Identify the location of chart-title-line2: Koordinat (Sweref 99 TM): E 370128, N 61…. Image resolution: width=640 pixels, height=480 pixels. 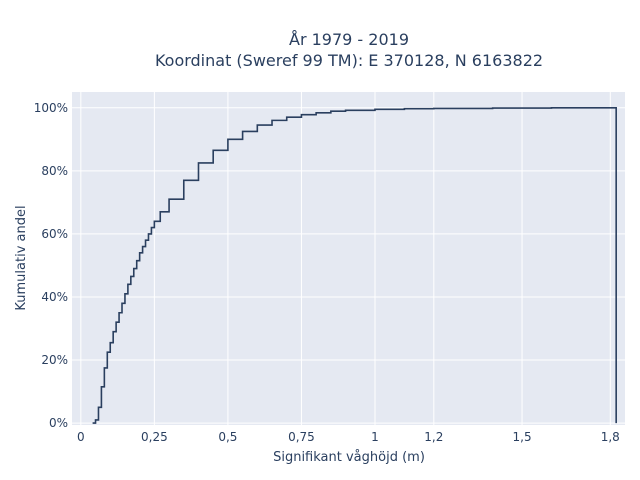
(349, 60).